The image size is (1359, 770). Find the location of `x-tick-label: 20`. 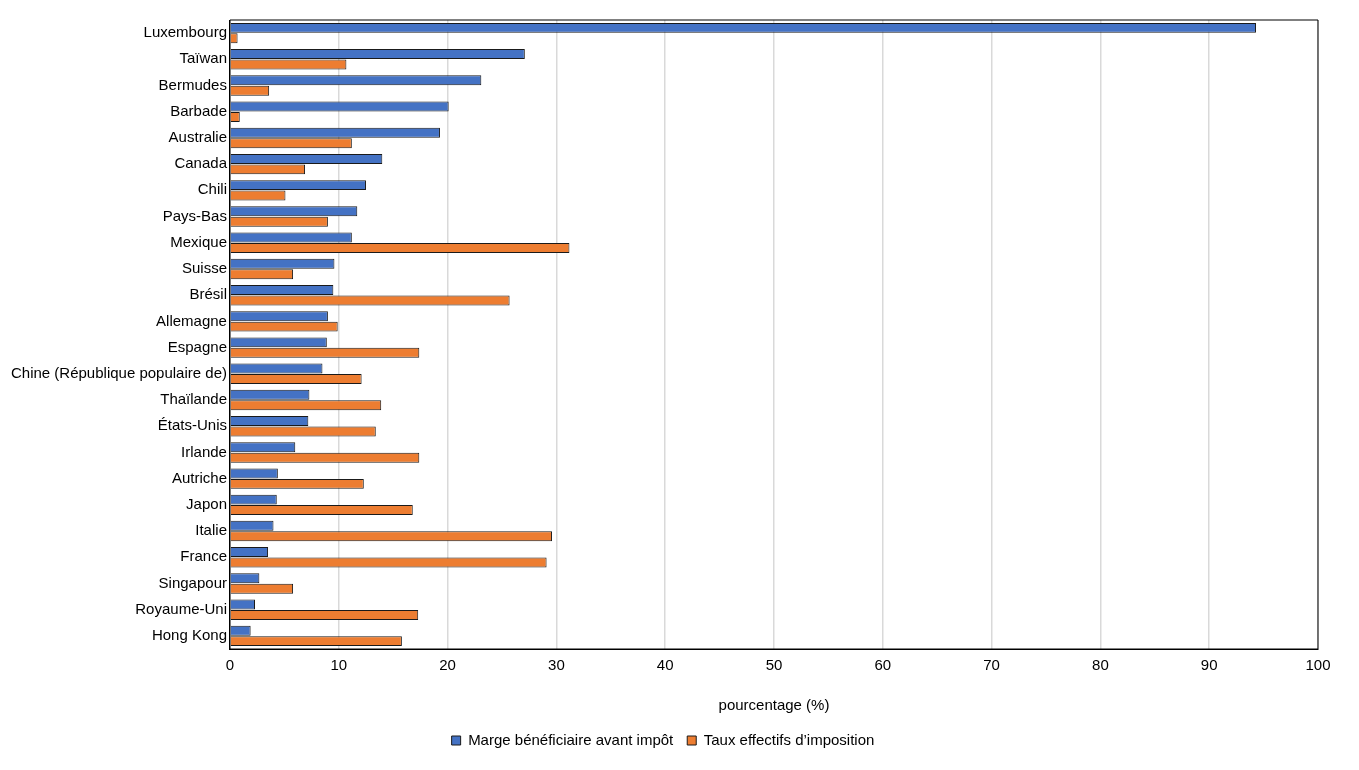

x-tick-label: 20 is located at coordinates (447, 665).